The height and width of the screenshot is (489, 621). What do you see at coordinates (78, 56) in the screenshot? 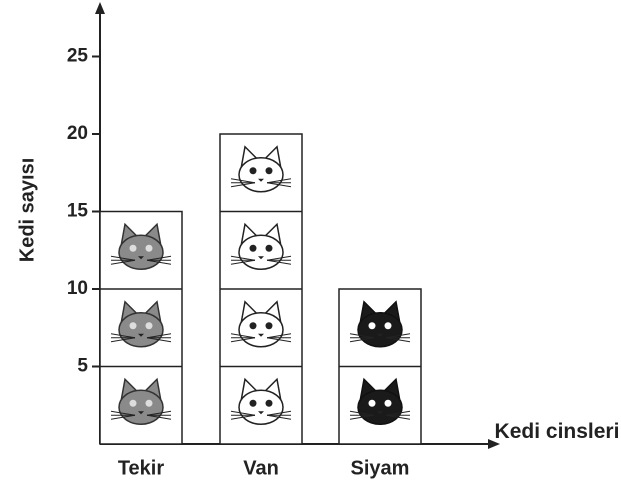
I see `y-tick-label: 25` at bounding box center [78, 56].